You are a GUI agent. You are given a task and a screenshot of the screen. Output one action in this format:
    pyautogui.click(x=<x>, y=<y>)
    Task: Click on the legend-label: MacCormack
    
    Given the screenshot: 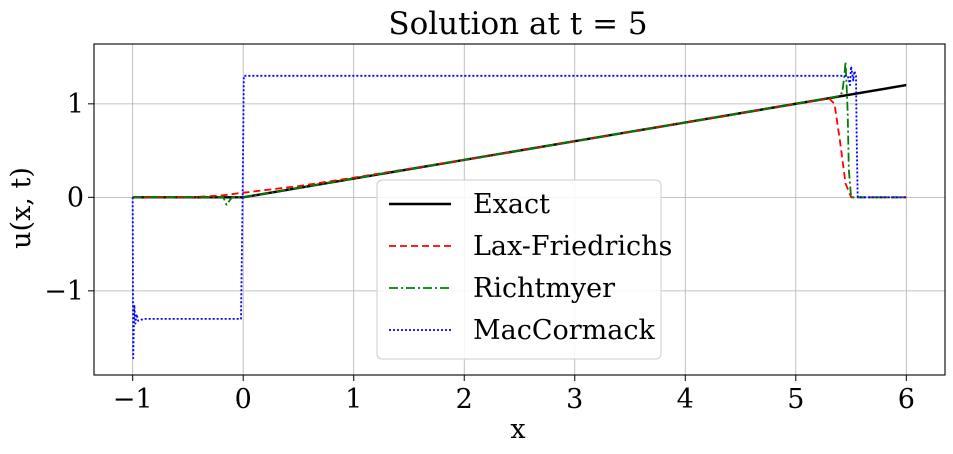 What is the action you would take?
    pyautogui.click(x=564, y=330)
    